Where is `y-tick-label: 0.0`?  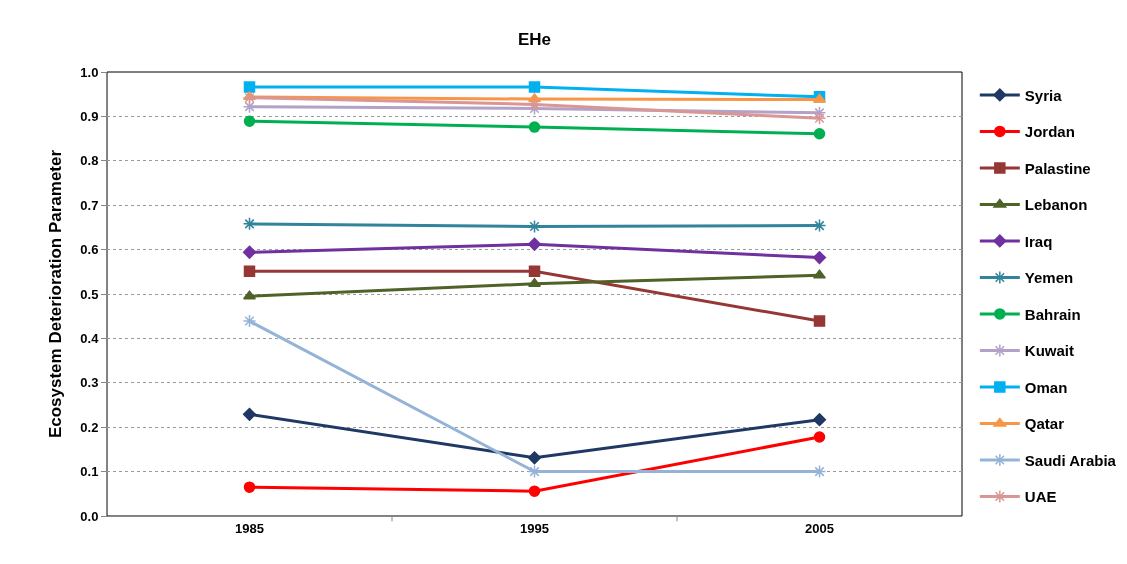 y-tick-label: 0.0 is located at coordinates (89, 516).